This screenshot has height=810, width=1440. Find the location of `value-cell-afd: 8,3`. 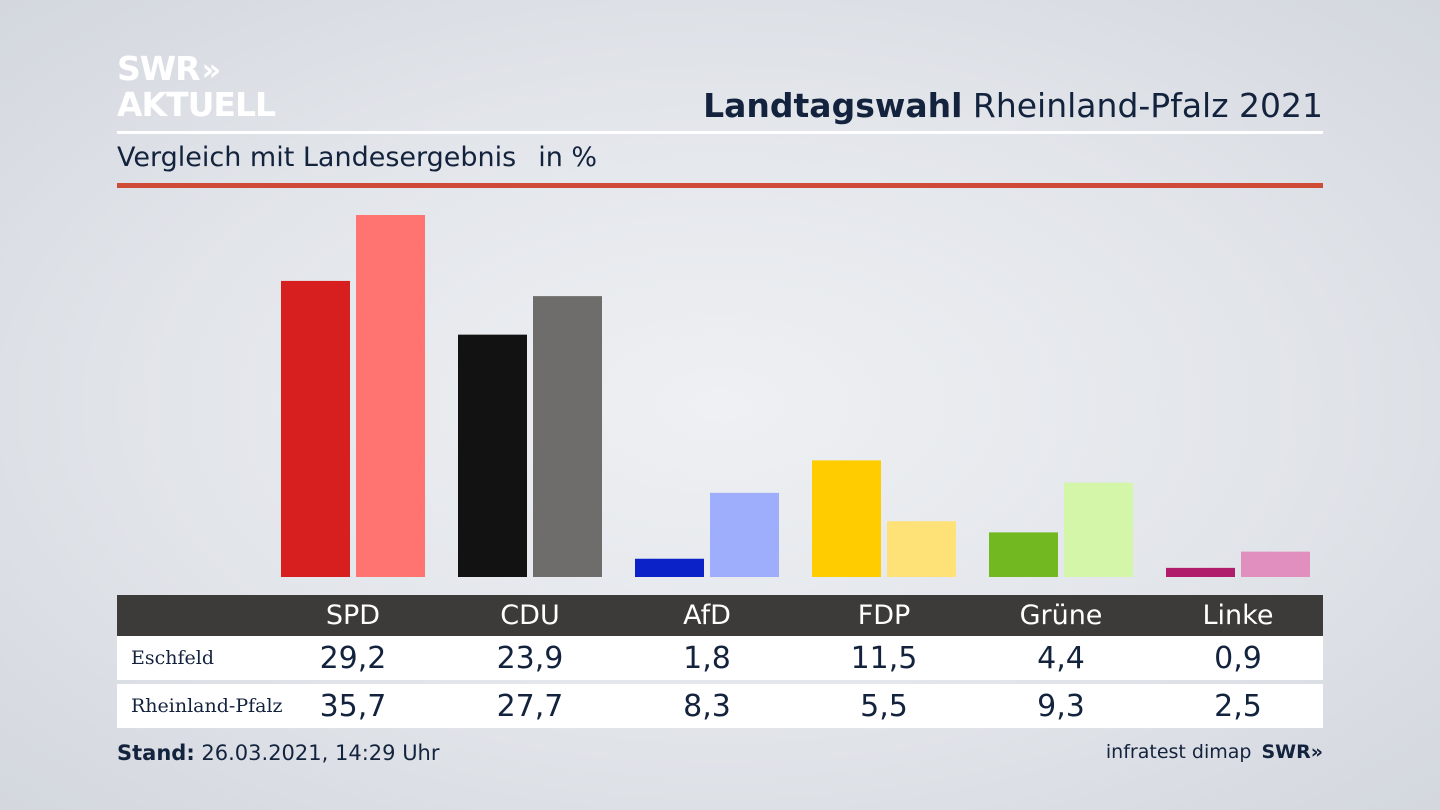

value-cell-afd: 8,3 is located at coordinates (707, 706).